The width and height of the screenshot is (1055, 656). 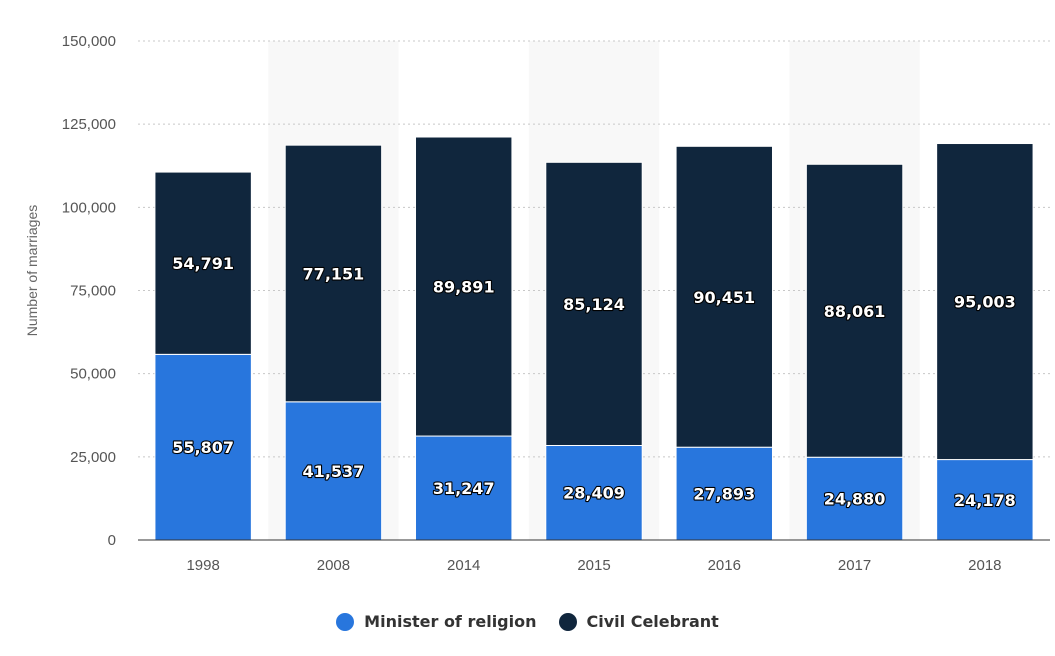 I want to click on y-tick-label: 125,000, so click(x=89, y=124).